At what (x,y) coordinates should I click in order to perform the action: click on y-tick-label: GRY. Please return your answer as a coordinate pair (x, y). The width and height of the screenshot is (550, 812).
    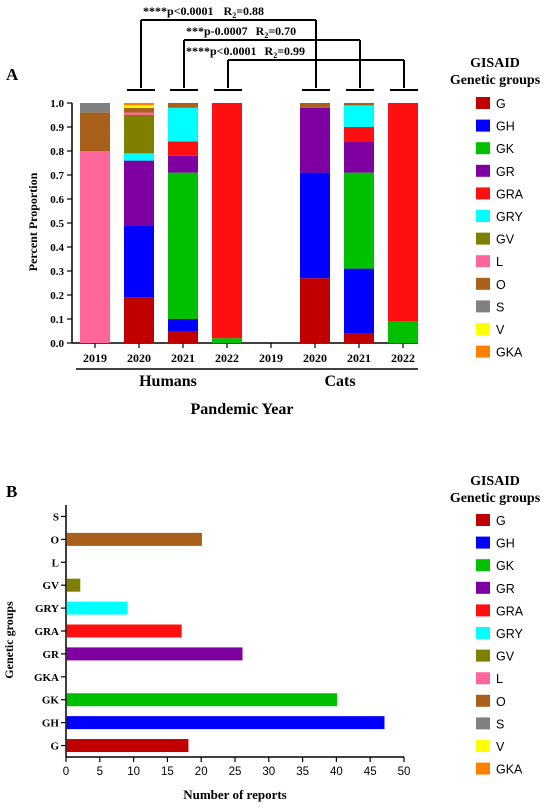
    Looking at the image, I should click on (47, 609).